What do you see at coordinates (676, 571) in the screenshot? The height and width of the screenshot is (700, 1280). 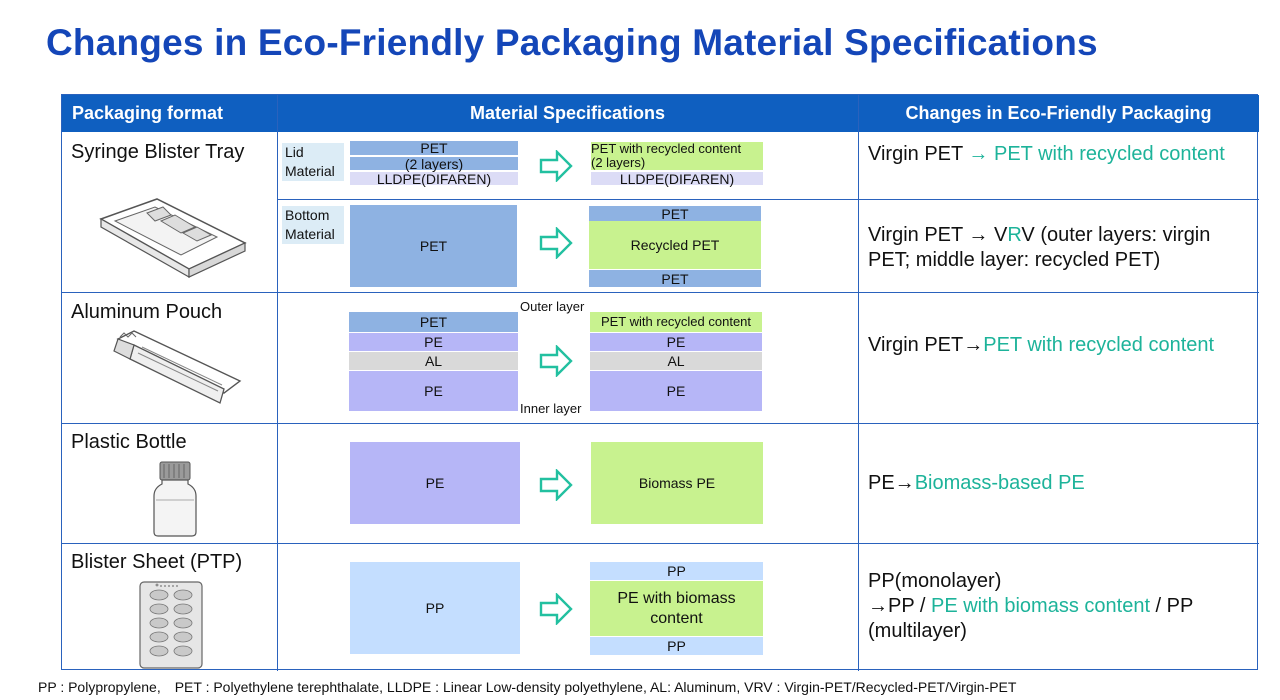 I see `ptp-after-pp-top: PP` at bounding box center [676, 571].